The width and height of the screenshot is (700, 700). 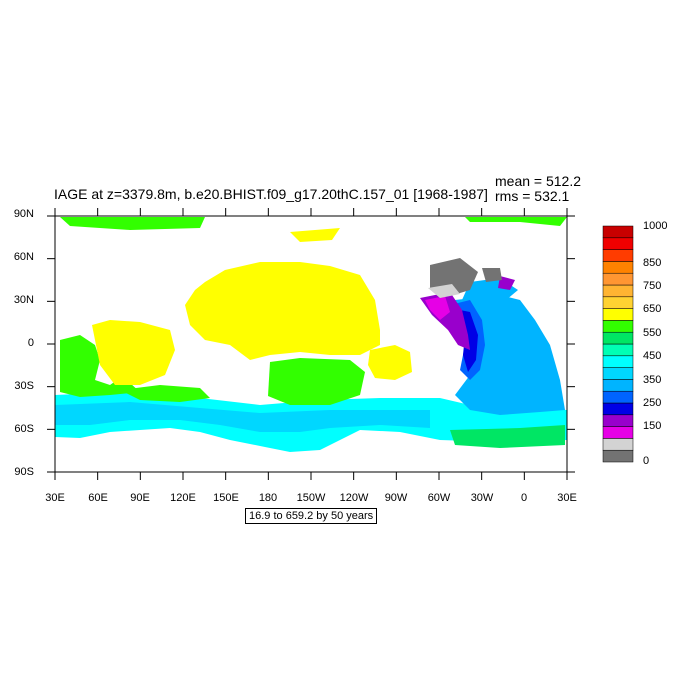 What do you see at coordinates (532, 196) in the screenshot?
I see `rms-value: rms = 532.1` at bounding box center [532, 196].